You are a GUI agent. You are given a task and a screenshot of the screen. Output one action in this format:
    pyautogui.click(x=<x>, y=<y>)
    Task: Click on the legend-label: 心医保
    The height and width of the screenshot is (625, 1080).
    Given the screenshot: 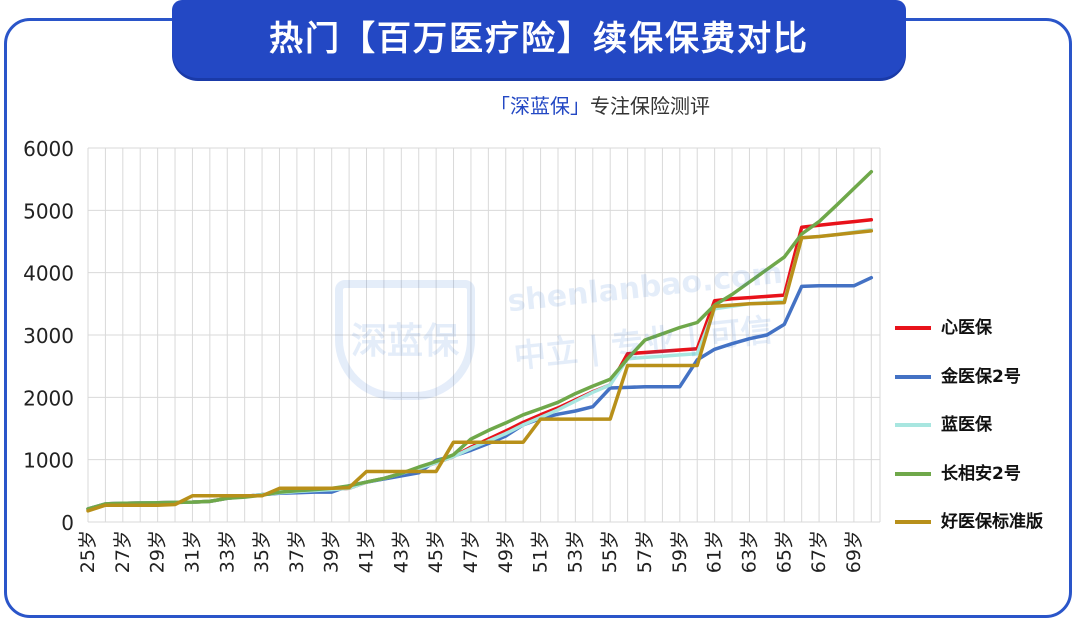 What is the action you would take?
    pyautogui.click(x=966, y=328)
    